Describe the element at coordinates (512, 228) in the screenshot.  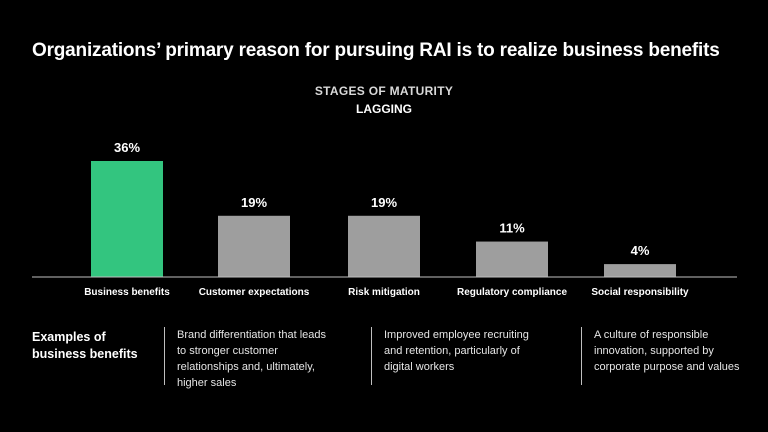
I see `bar-value-label: 11%` at that location.